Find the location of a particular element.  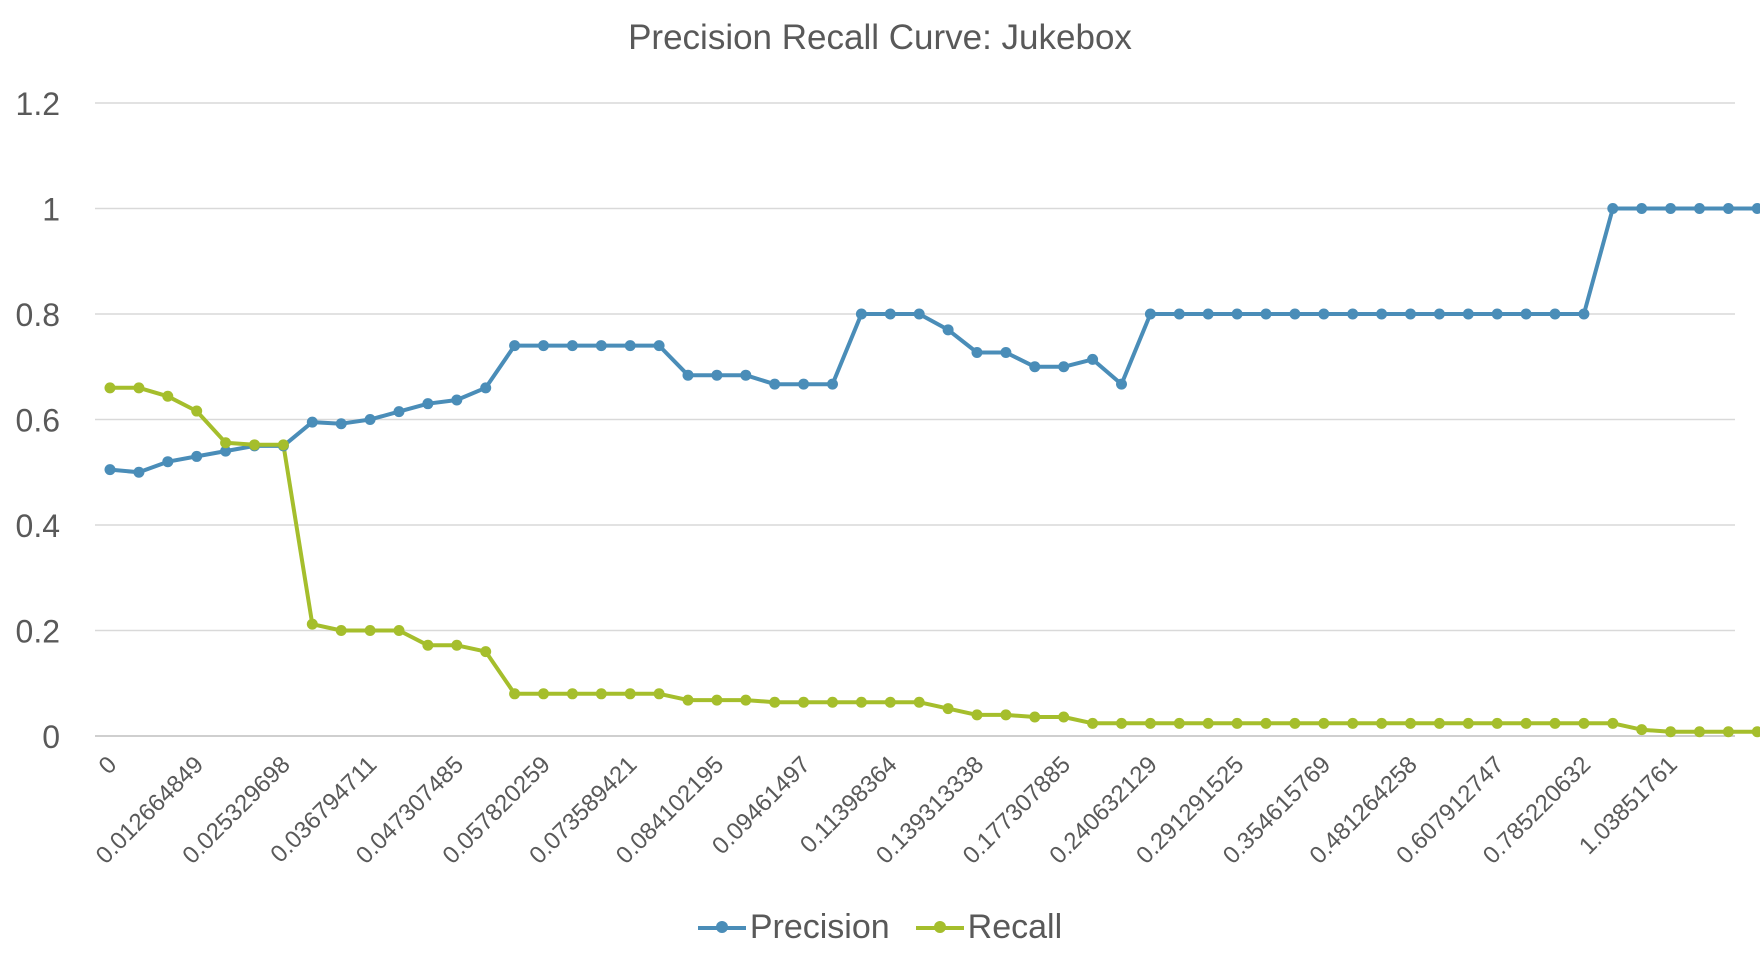

legend-swatch-recall is located at coordinates (939, 926).